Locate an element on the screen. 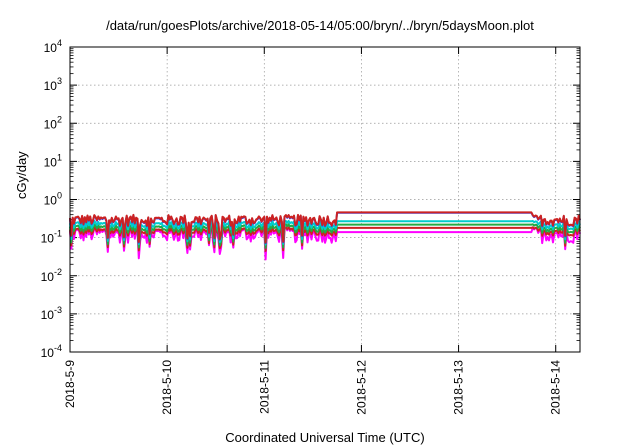 The height and width of the screenshot is (448, 640). x-tick-label: 2018-5-11 is located at coordinates (264, 387).